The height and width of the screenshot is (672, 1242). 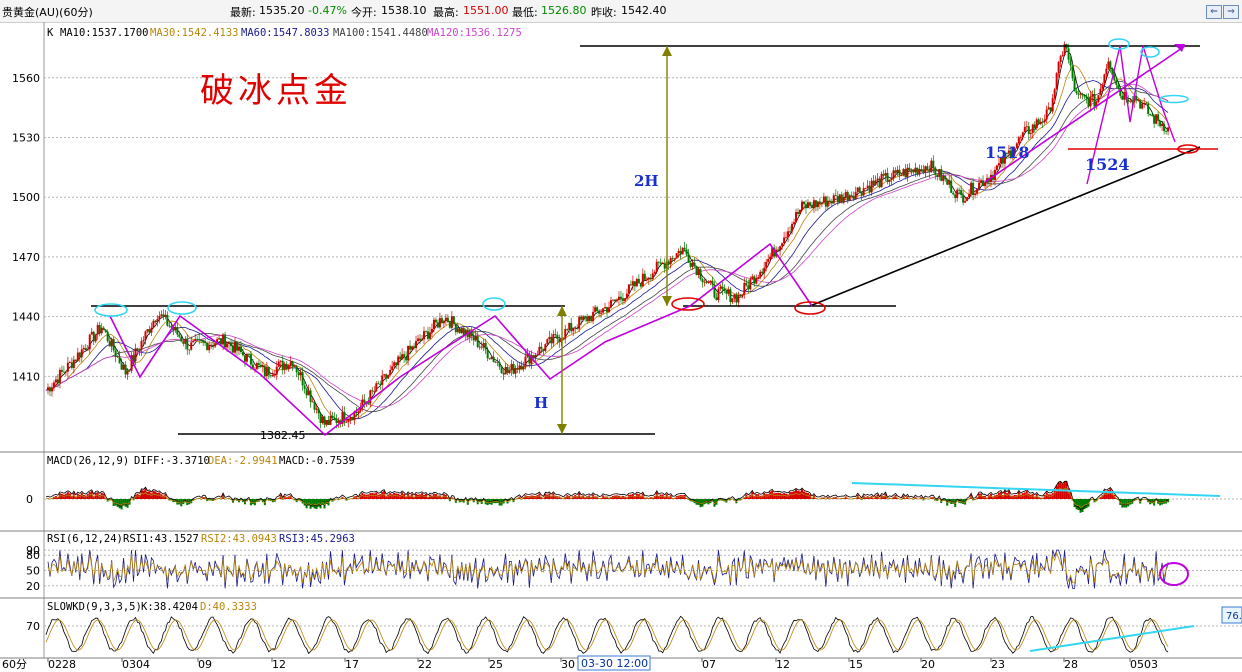 What do you see at coordinates (1214, 12) in the screenshot?
I see `scroll-left-button: ⇐` at bounding box center [1214, 12].